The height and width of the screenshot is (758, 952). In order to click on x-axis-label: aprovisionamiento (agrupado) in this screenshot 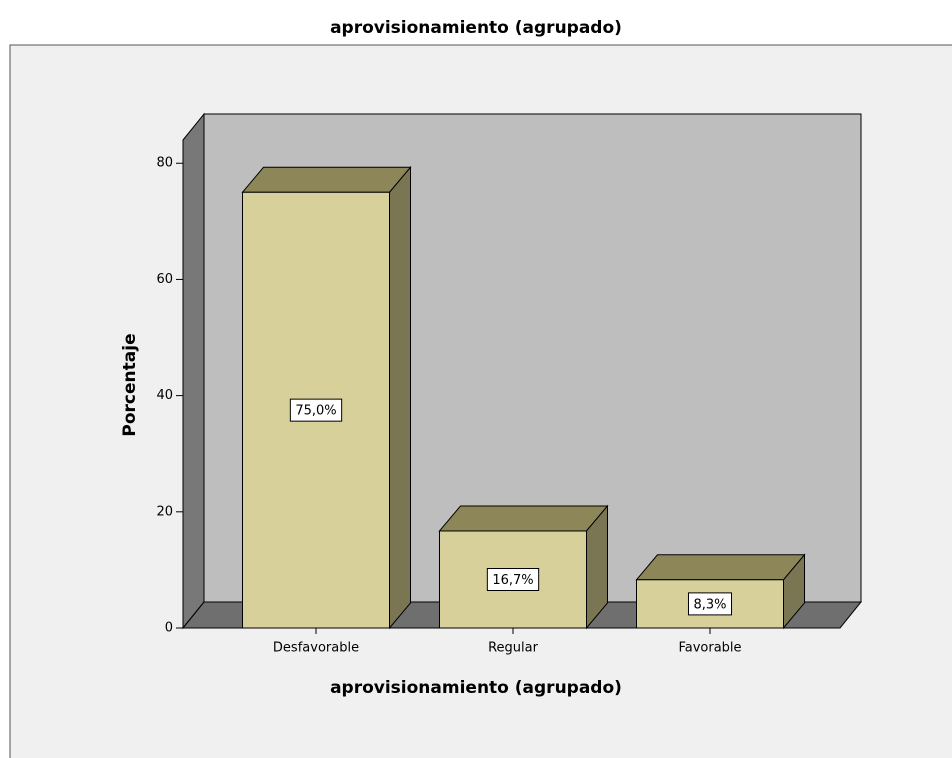, I will do `click(476, 688)`.